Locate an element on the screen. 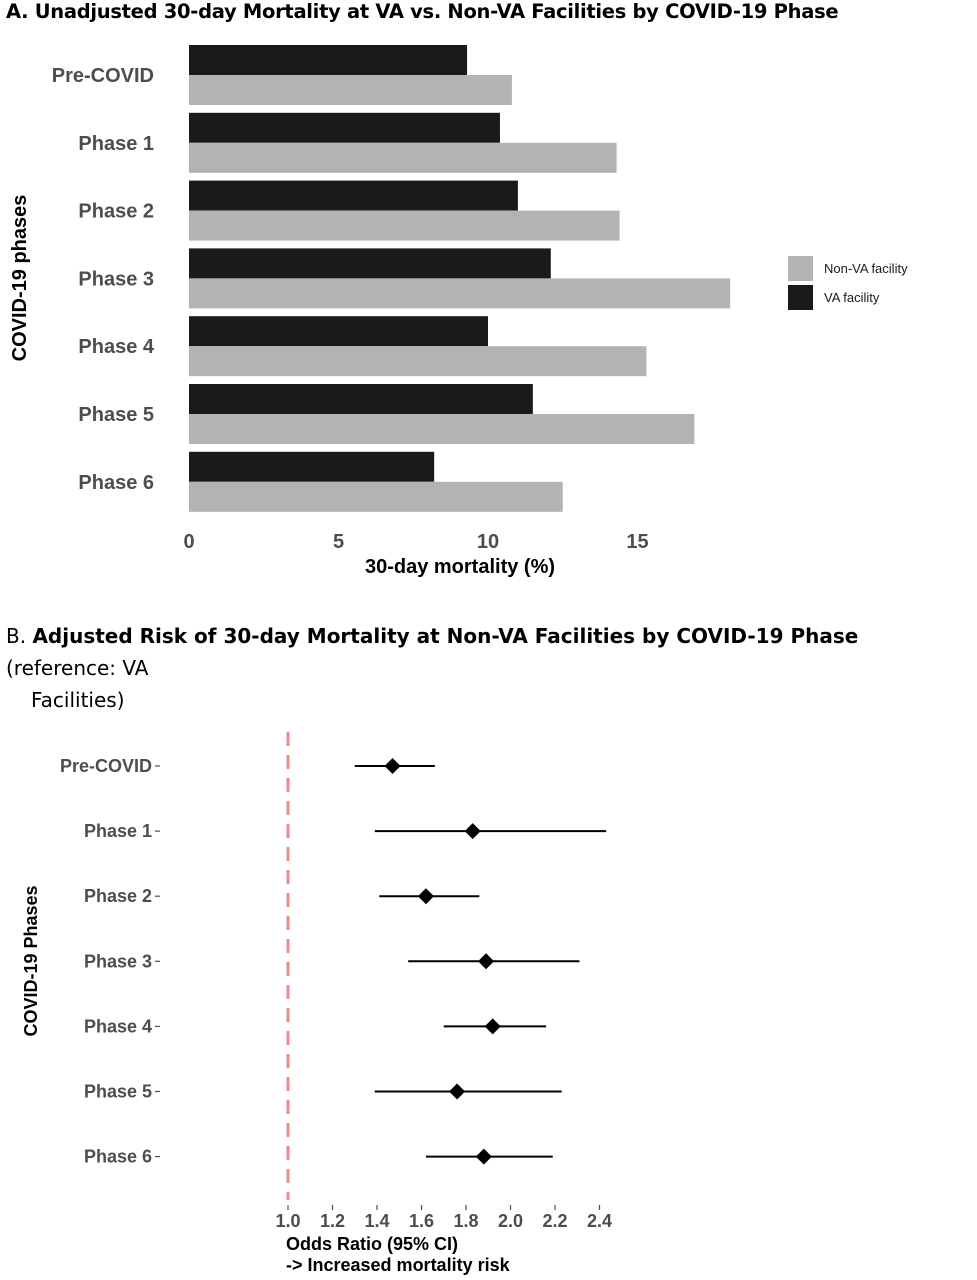 This screenshot has height=1280, width=977. chart-b-title-label: B. is located at coordinates (16, 636).